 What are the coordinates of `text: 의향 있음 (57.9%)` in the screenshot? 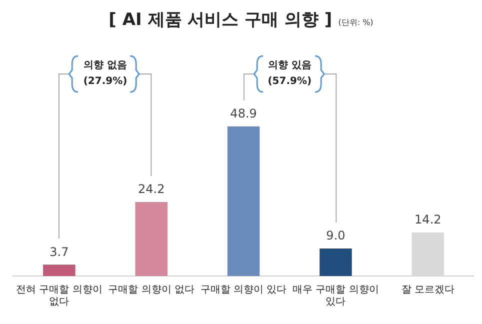 It's located at (289, 74).